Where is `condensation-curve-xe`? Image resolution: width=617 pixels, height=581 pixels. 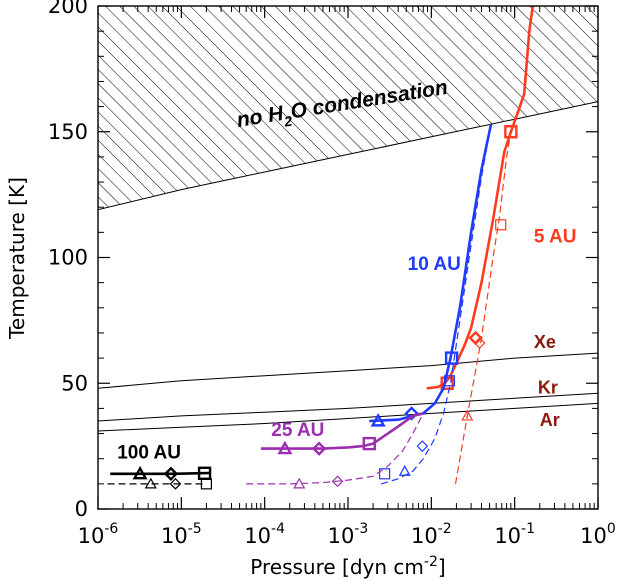
condensation-curve-xe is located at coordinates (348, 370).